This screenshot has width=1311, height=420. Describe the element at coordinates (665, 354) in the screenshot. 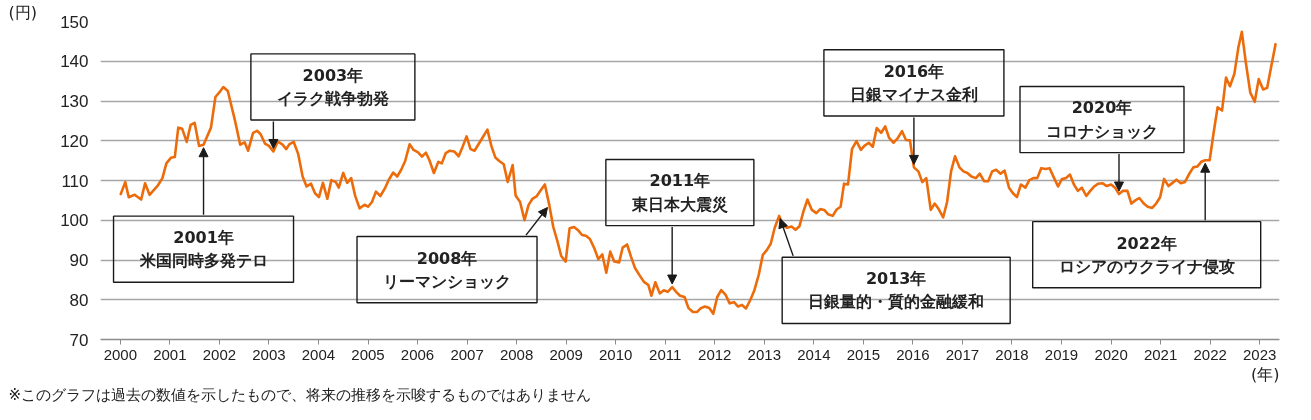

I see `x-tick-label: 2011` at that location.